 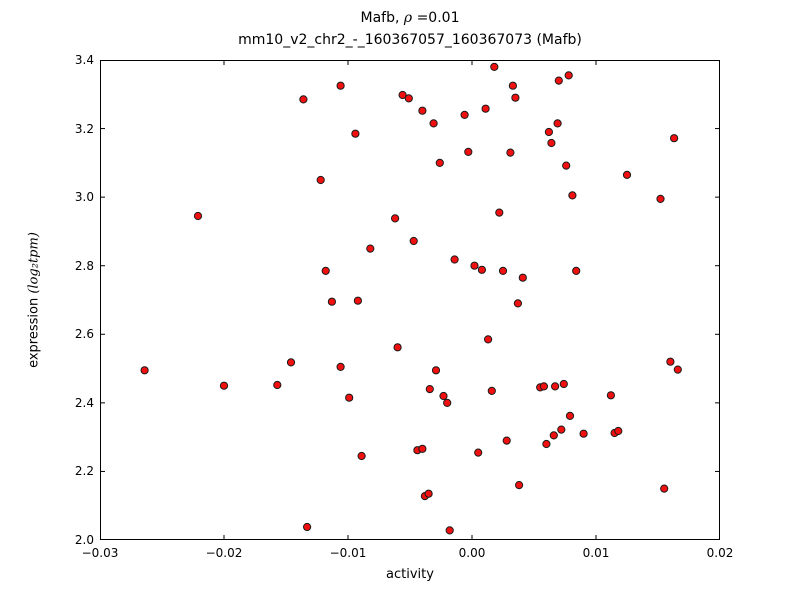 What do you see at coordinates (84, 197) in the screenshot?
I see `y-tick-label: 3.0` at bounding box center [84, 197].